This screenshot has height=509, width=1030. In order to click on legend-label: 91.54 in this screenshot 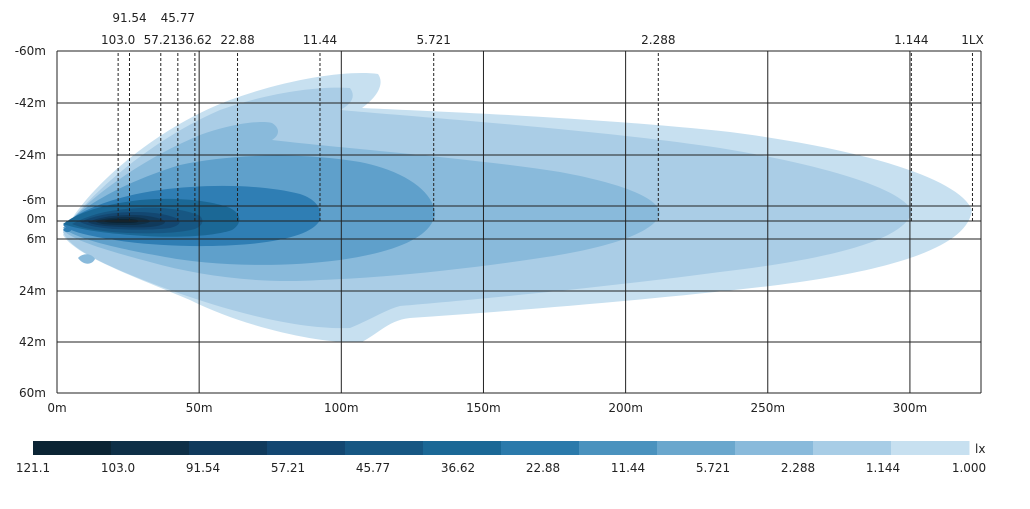, I will do `click(203, 468)`.